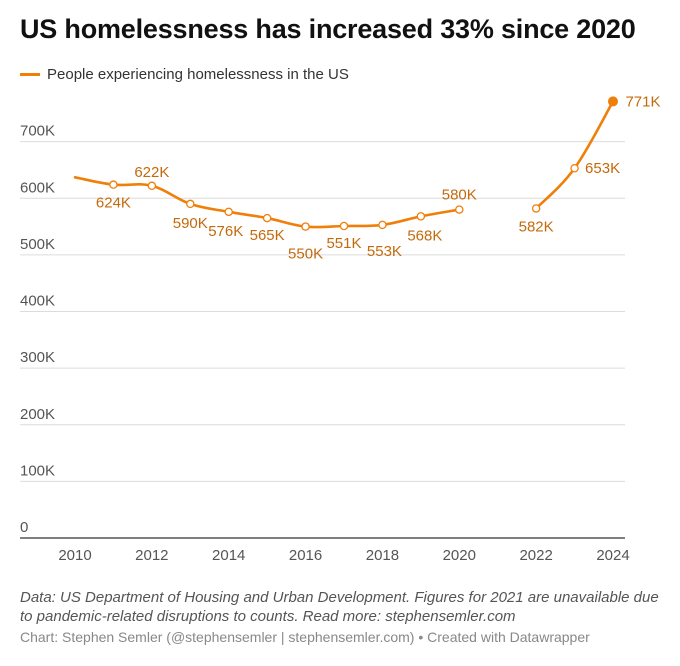 The image size is (680, 666). What do you see at coordinates (384, 251) in the screenshot?
I see `data-label: 553K` at bounding box center [384, 251].